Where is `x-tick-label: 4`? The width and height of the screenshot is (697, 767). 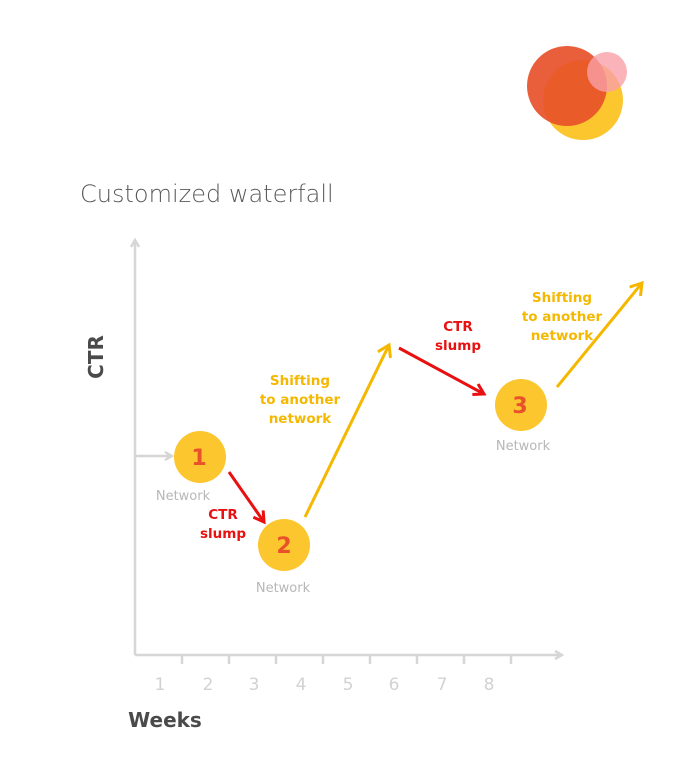 x-tick-label: 4 is located at coordinates (301, 685).